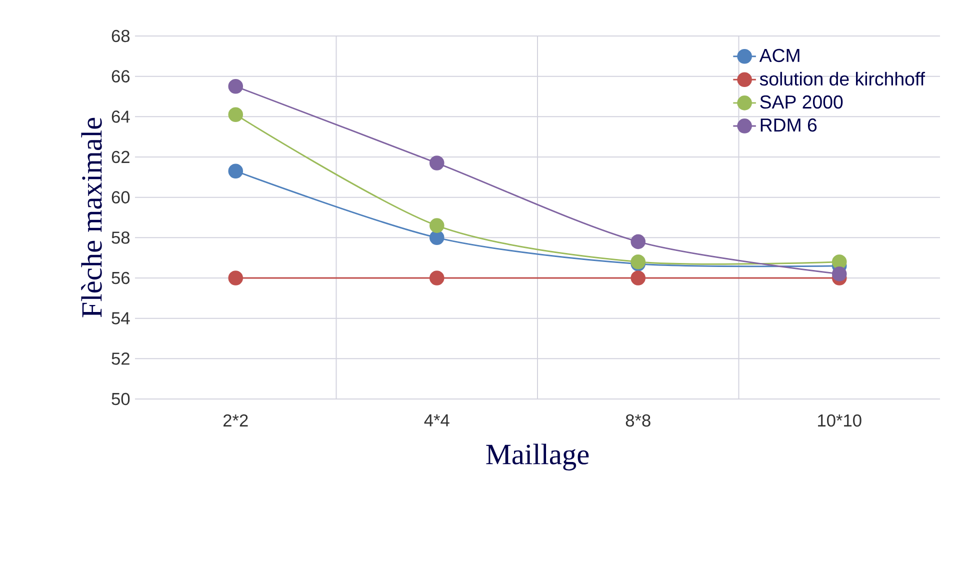 The width and height of the screenshot is (957, 577). What do you see at coordinates (121, 358) in the screenshot?
I see `y-tick-label: 52` at bounding box center [121, 358].